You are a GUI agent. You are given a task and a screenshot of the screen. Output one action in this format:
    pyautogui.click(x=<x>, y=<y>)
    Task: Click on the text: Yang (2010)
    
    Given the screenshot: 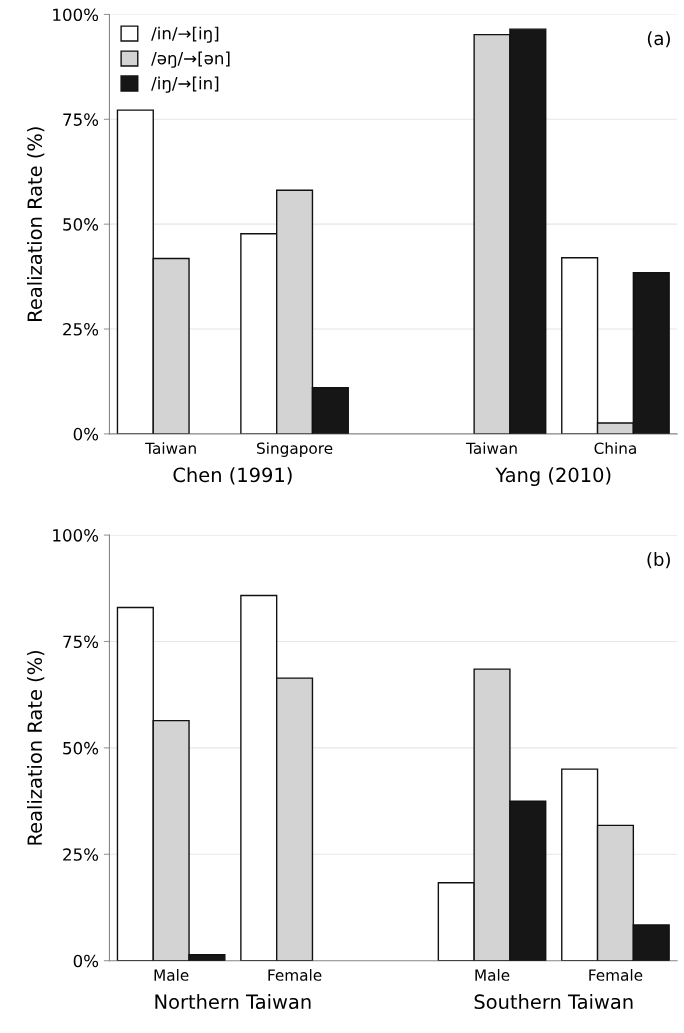 What is the action you would take?
    pyautogui.click(x=553, y=477)
    